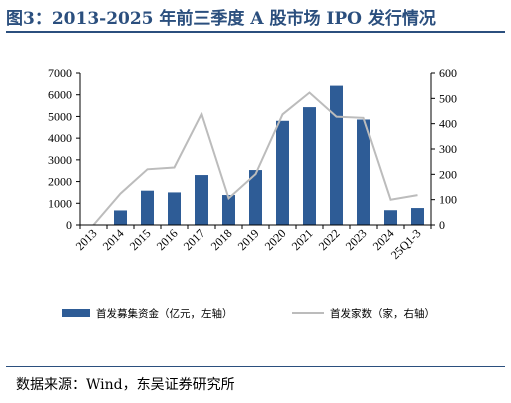 The image size is (511, 403). I want to click on right-tick-label: 400, so click(448, 124).